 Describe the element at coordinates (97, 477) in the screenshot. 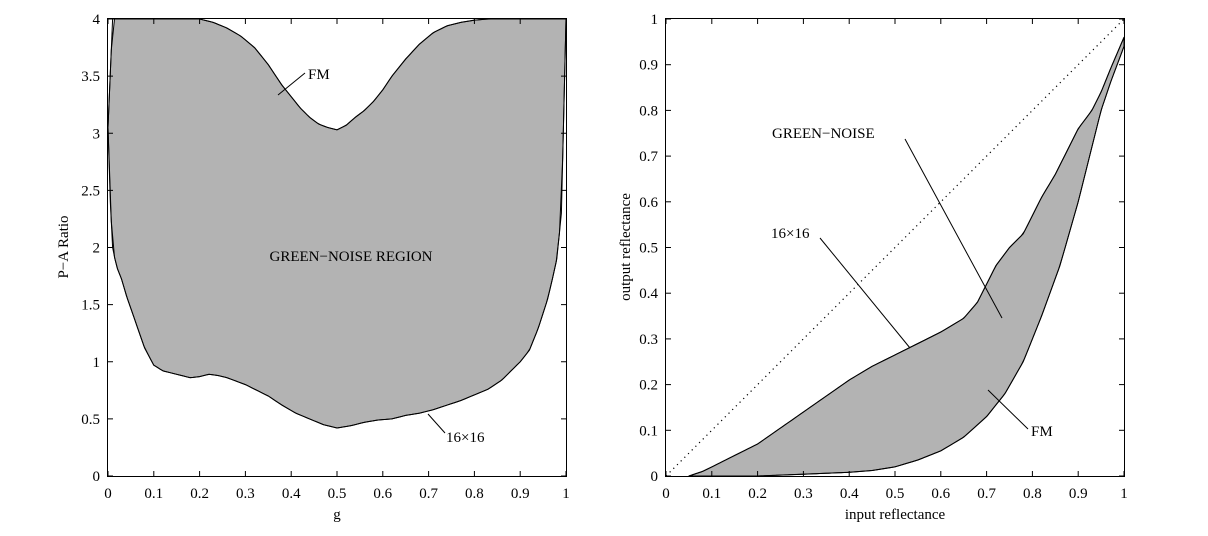

I see `left-y-tick-label: 0` at that location.